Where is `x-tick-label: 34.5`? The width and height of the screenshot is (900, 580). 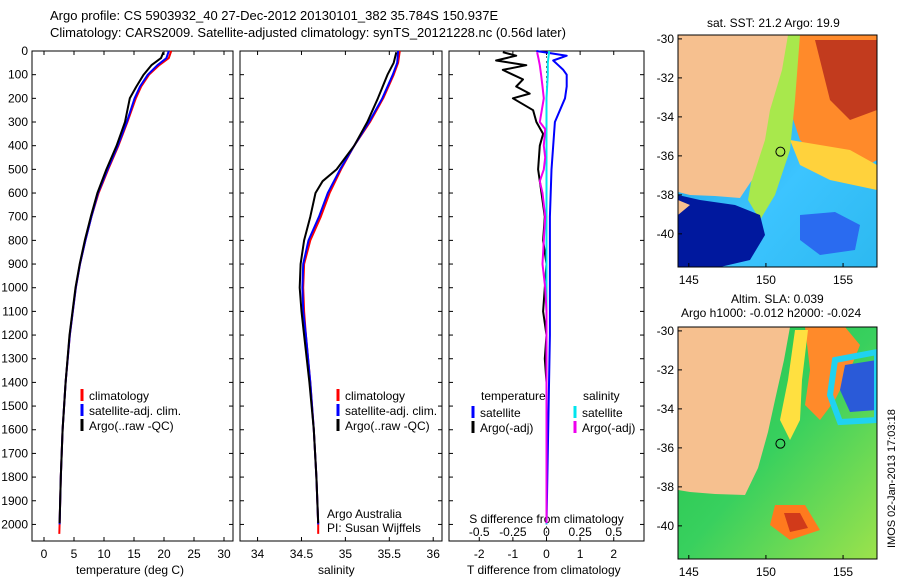
x-tick-label: 34.5 is located at coordinates (302, 554).